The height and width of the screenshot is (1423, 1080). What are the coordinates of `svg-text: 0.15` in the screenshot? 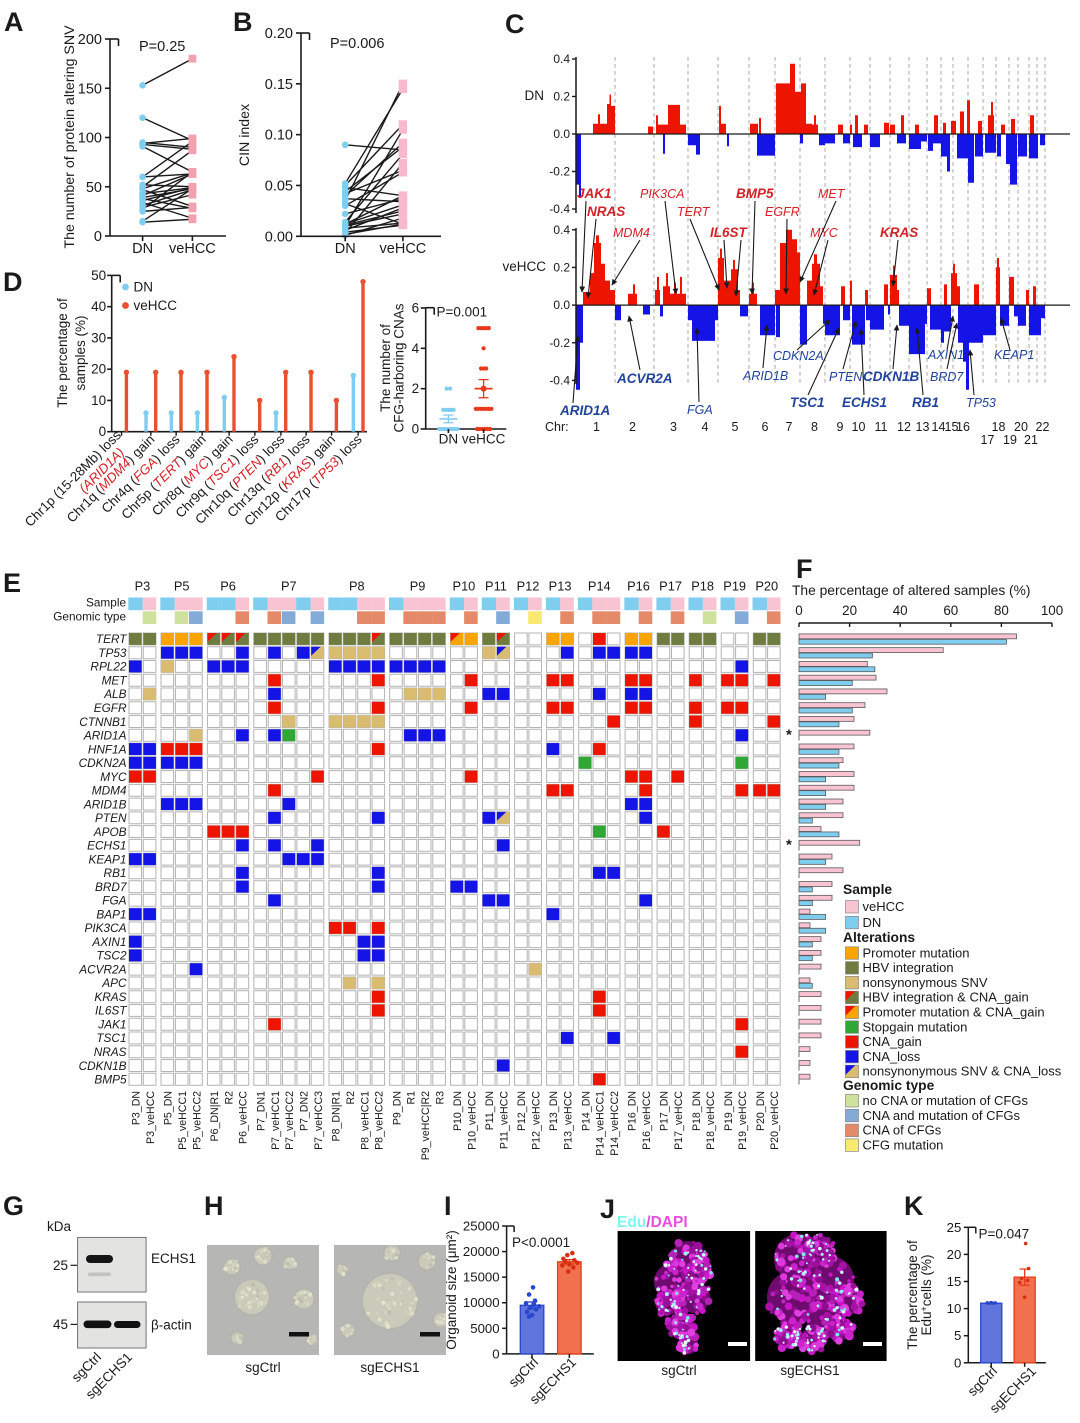 It's located at (279, 85).